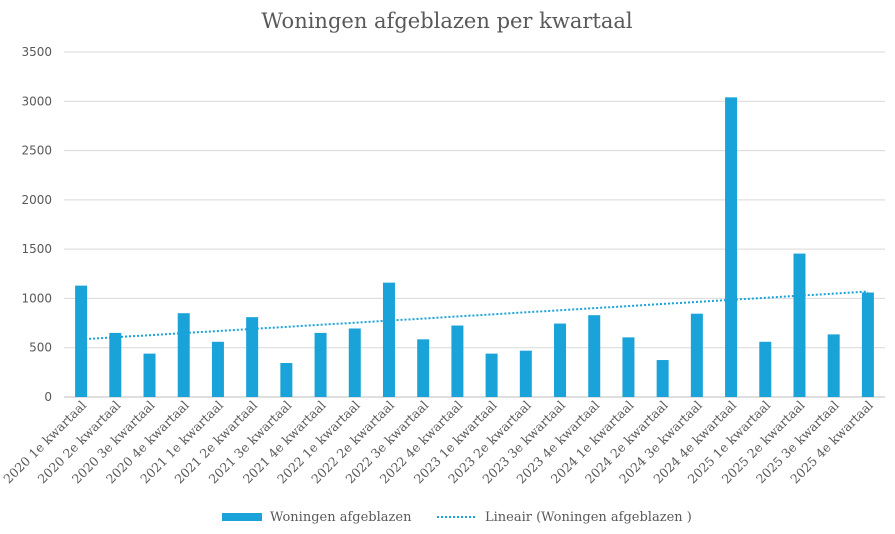  What do you see at coordinates (341, 517) in the screenshot?
I see `legend-bar-label: Woningen afgeblazen` at bounding box center [341, 517].